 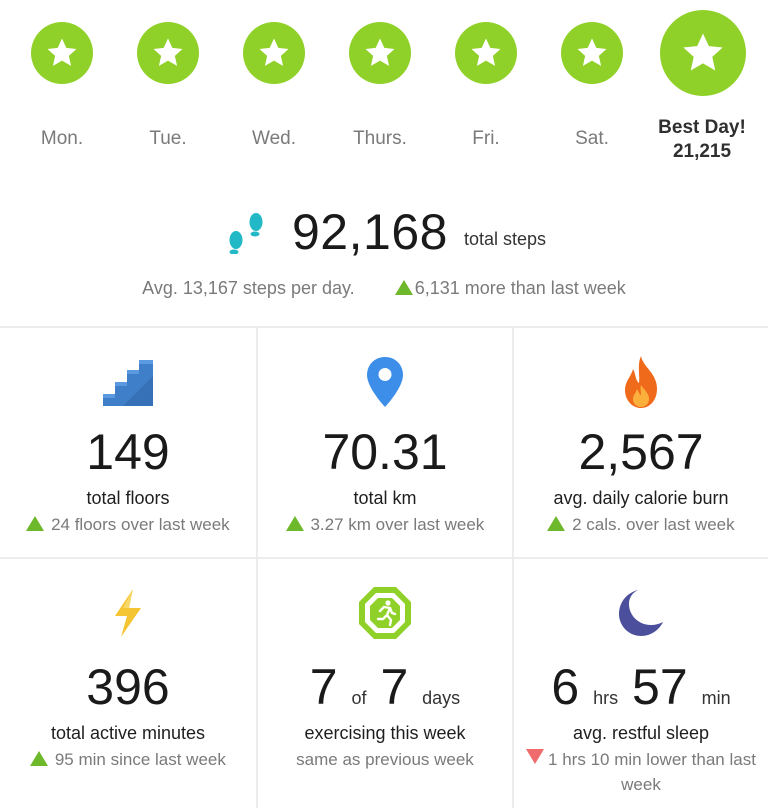 I want to click on calories-label: avg. daily calorie burn, so click(x=641, y=498).